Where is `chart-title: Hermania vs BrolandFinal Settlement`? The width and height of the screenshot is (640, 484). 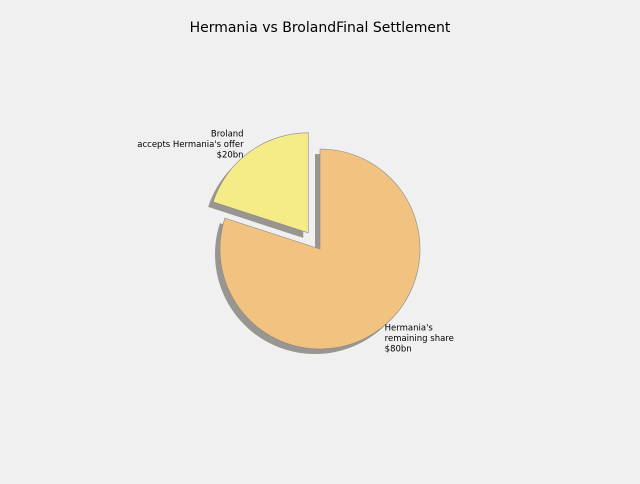
chart-title: Hermania vs BrolandFinal Settlement is located at coordinates (320, 28).